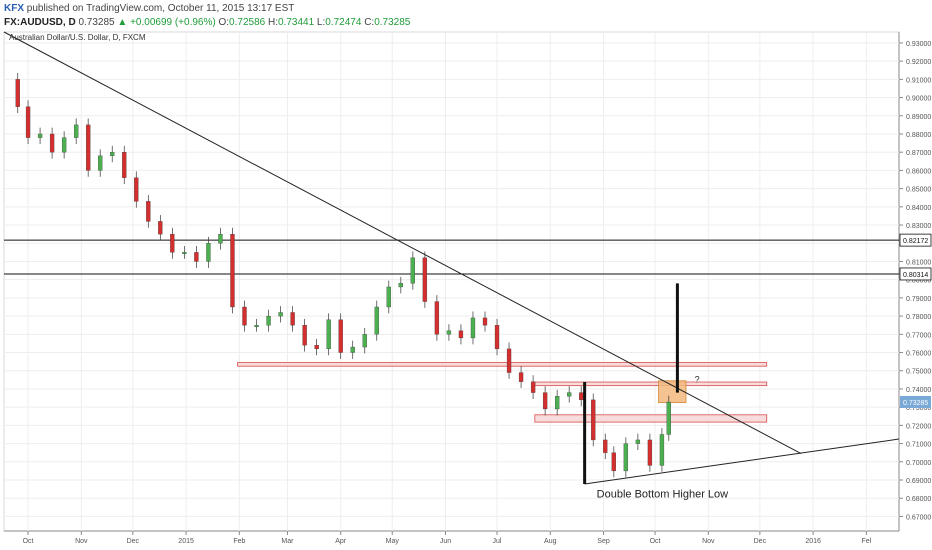  What do you see at coordinates (918, 445) in the screenshot?
I see `y-tick-label: 0.71000` at bounding box center [918, 445].